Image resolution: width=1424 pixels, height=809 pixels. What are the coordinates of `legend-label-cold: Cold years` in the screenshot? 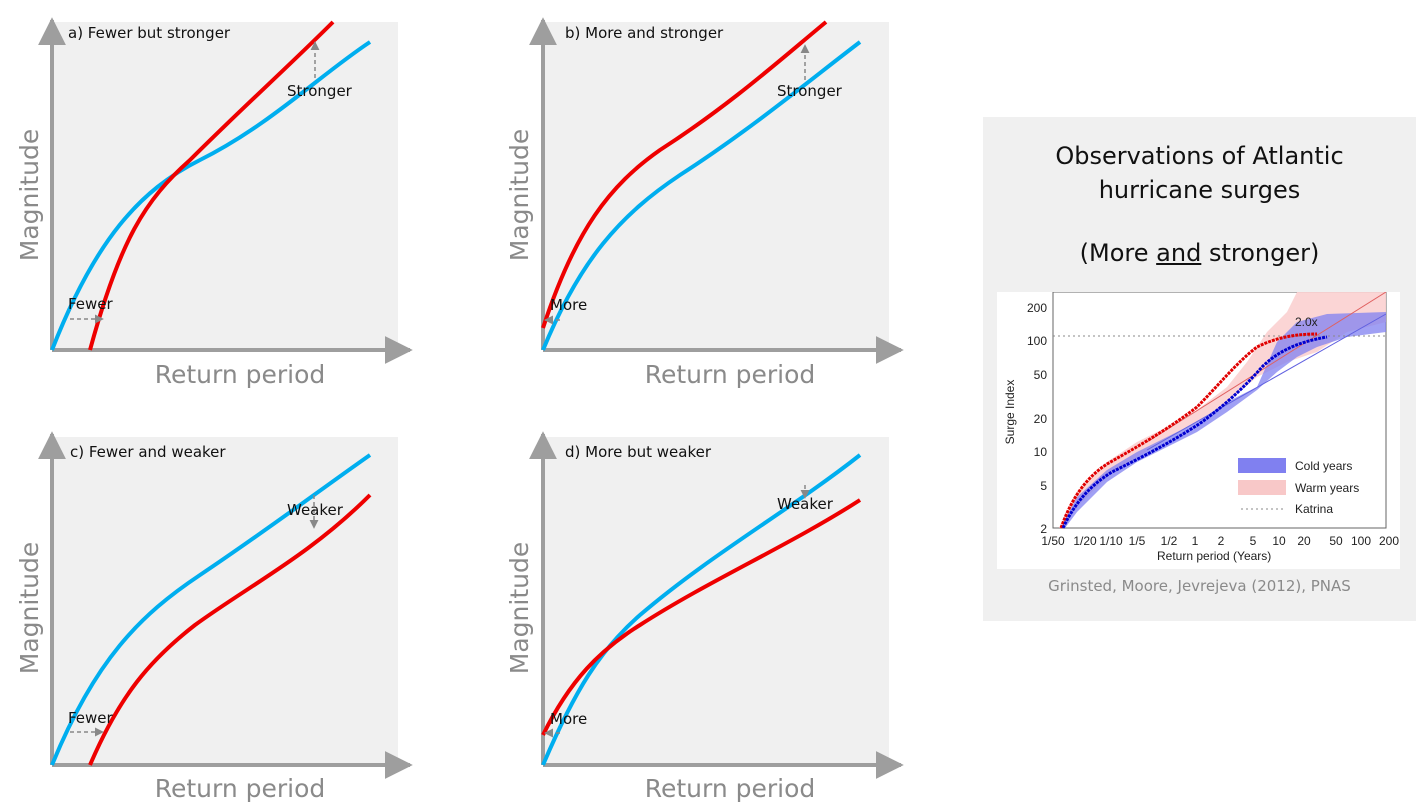 It's located at (1323, 466).